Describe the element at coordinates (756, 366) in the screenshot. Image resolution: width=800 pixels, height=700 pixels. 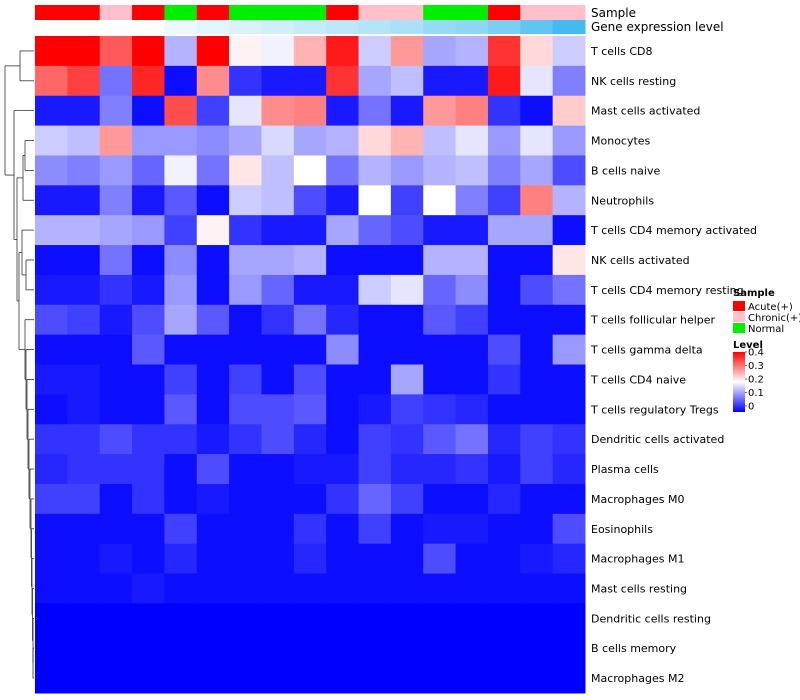
I see `legend-tick-label: 0.3` at that location.